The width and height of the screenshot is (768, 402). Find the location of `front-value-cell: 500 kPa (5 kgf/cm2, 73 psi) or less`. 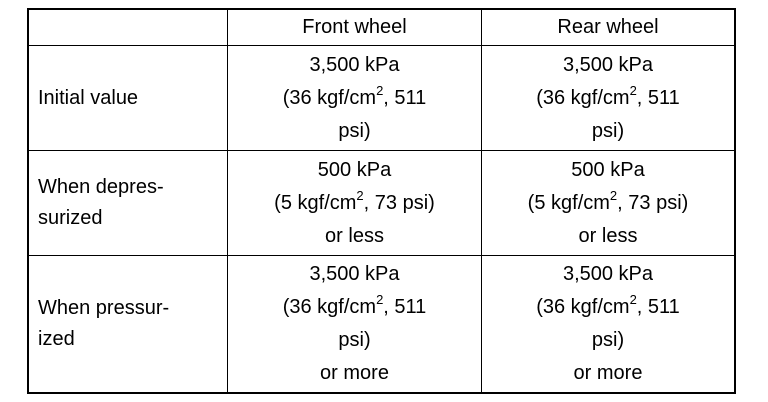

front-value-cell: 500 kPa (5 kgf/cm2, 73 psi) or less is located at coordinates (354, 203).